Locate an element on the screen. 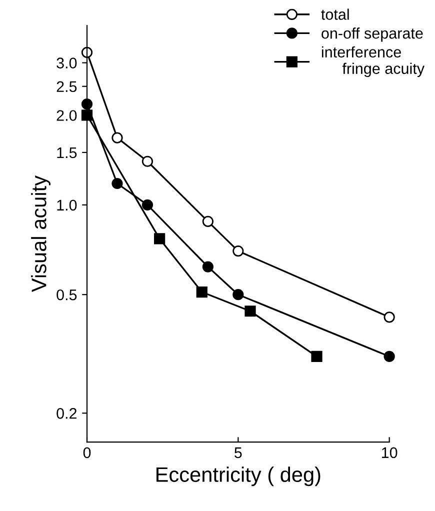 The image size is (435, 511). y-tick-label: 1.5 is located at coordinates (67, 152).